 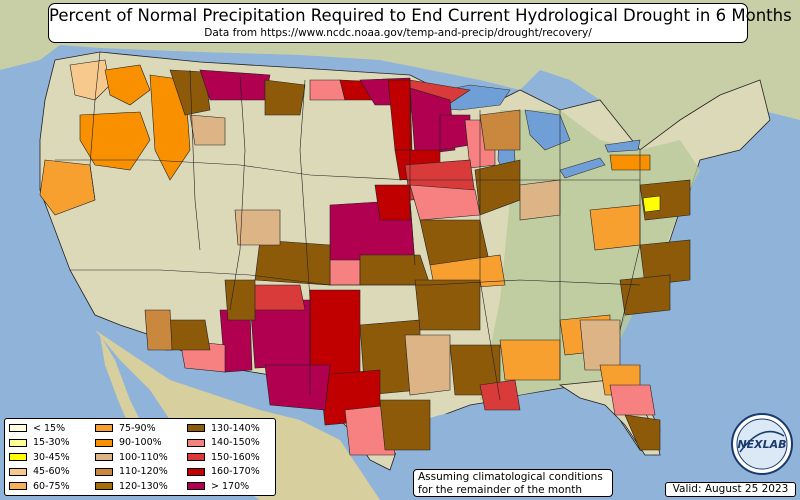 What do you see at coordinates (240, 300) in the screenshot?
I see `region-ut-south` at bounding box center [240, 300].